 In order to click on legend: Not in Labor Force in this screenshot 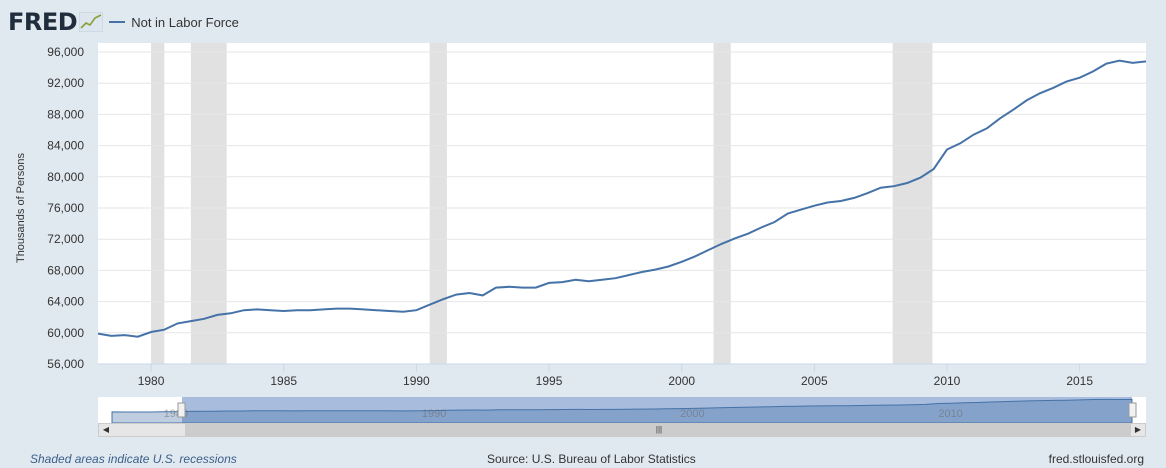, I will do `click(174, 22)`.